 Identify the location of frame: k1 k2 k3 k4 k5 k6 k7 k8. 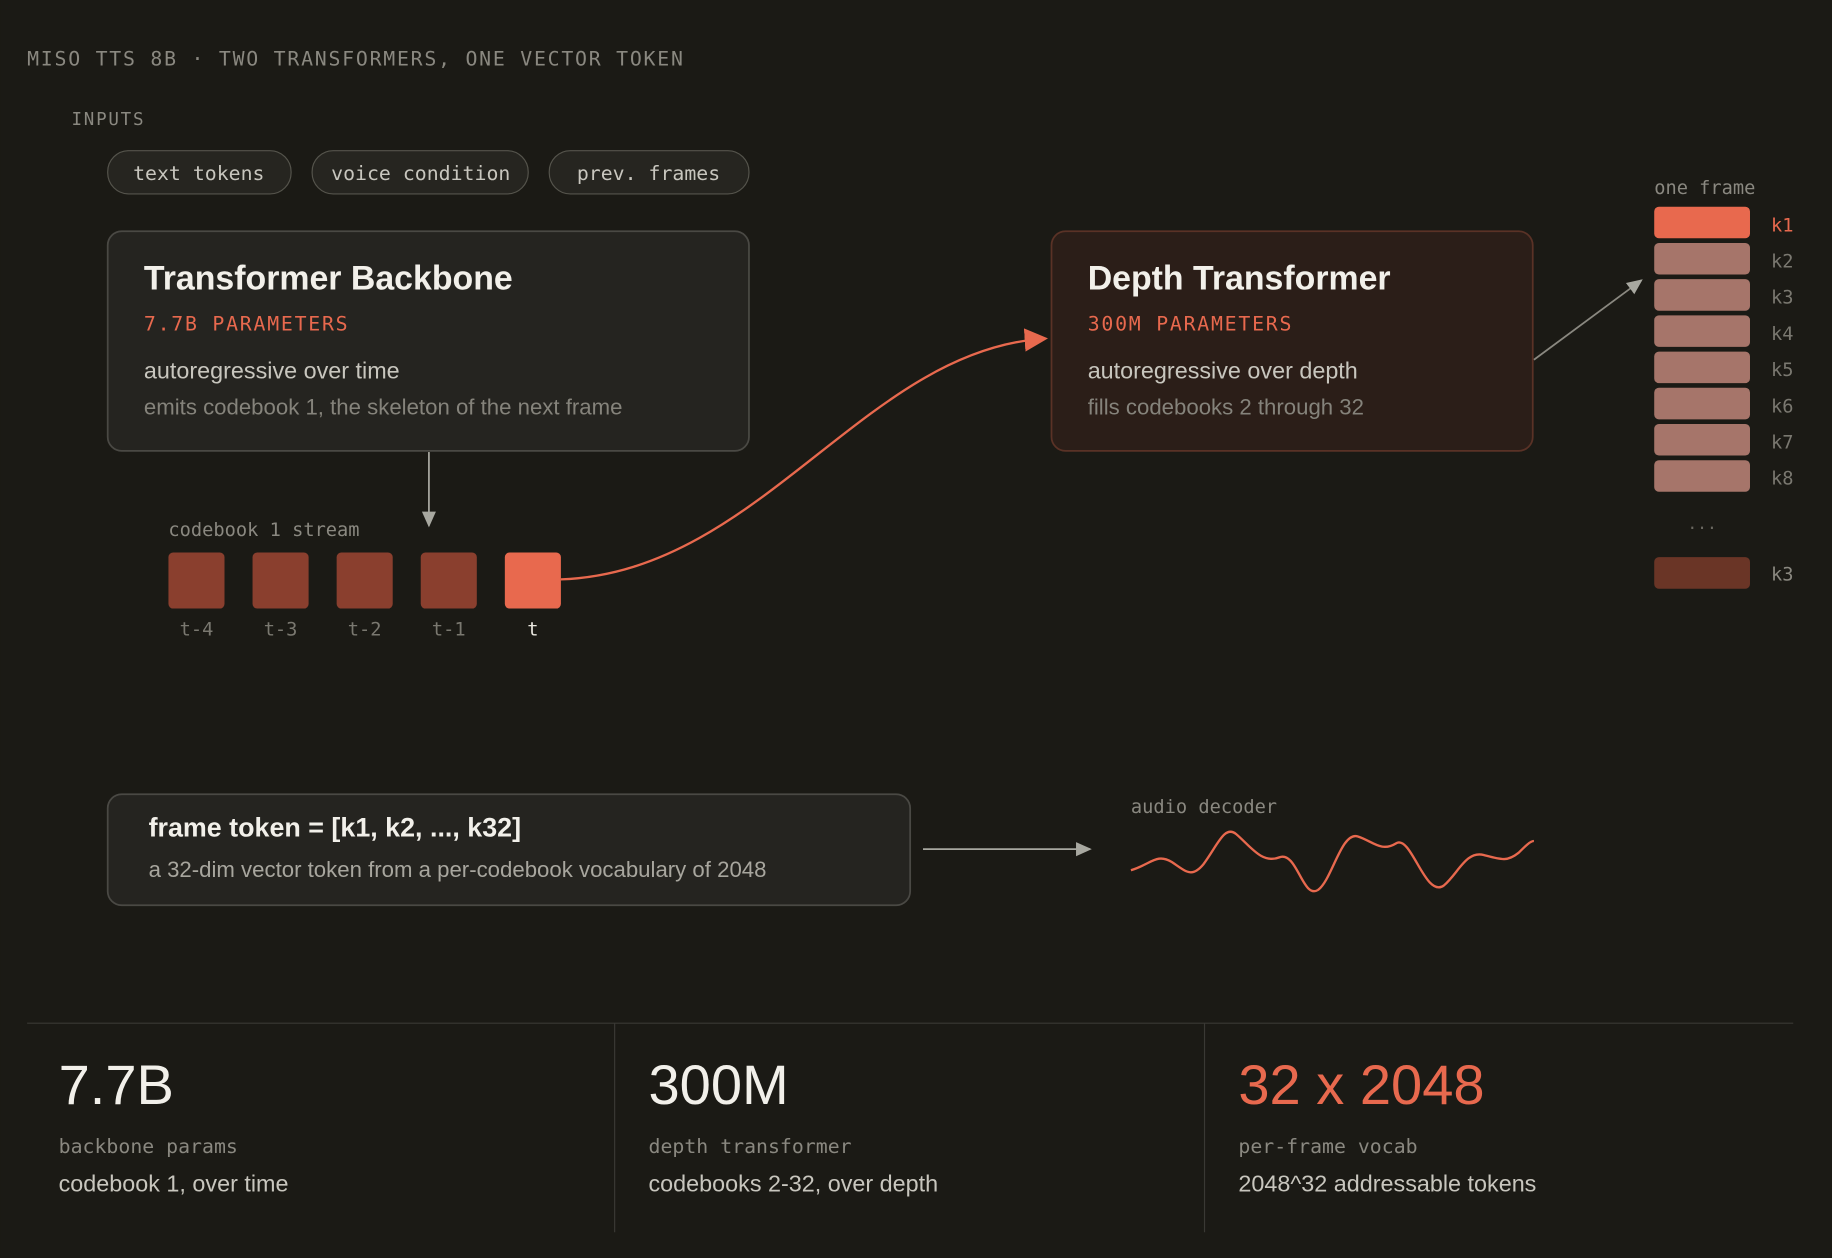
(1724, 349).